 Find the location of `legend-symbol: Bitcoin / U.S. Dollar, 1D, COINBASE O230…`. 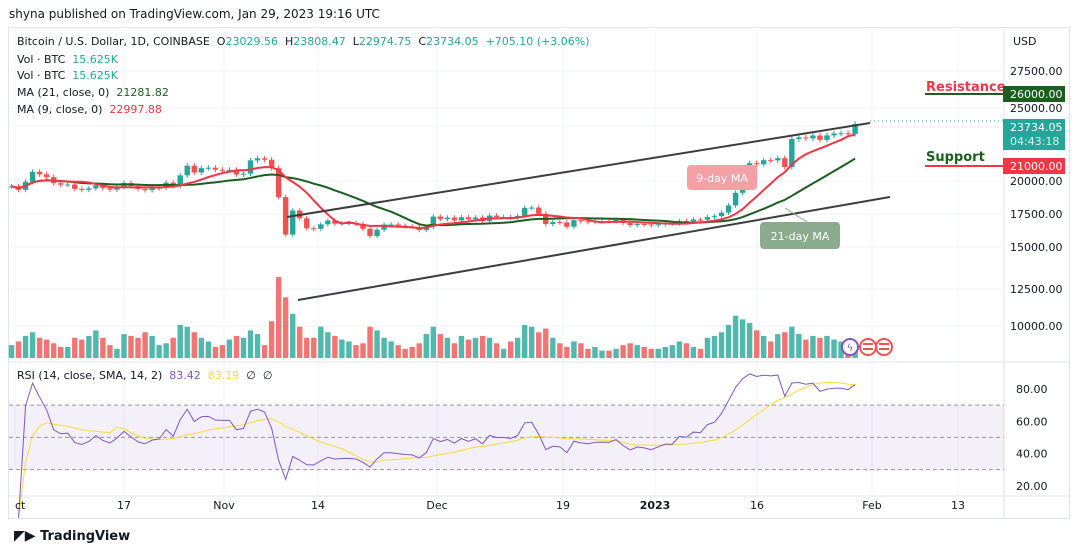

legend-symbol: Bitcoin / U.S. Dollar, 1D, COINBASE O230… is located at coordinates (303, 41).